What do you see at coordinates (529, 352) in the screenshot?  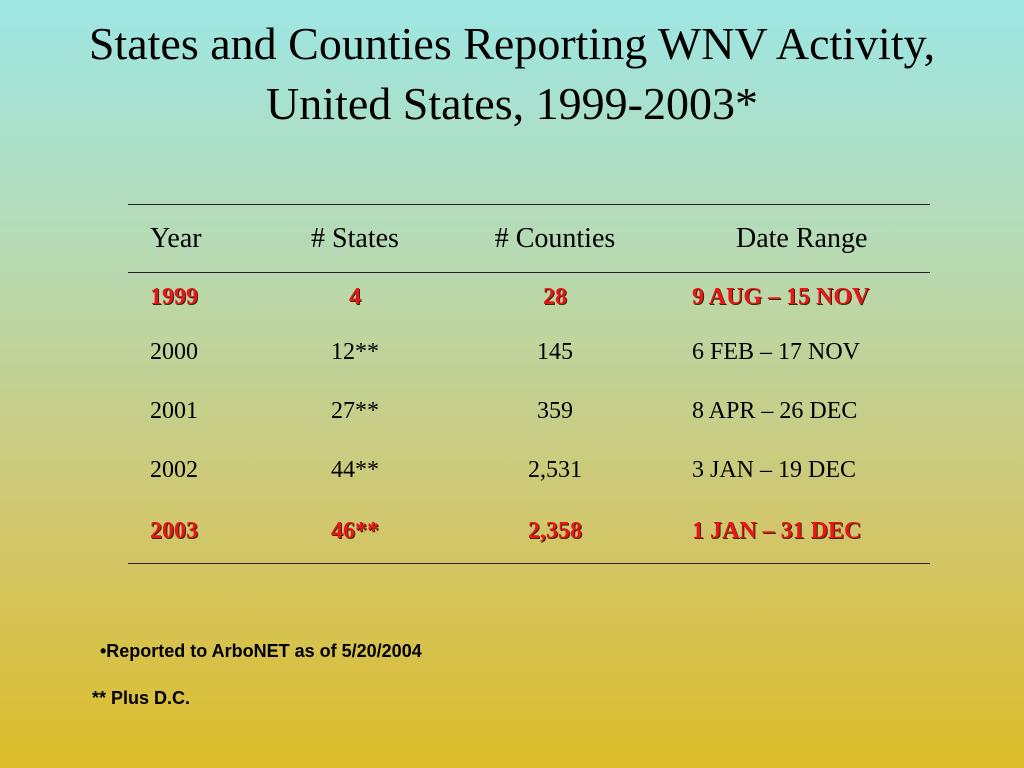 I see `table-row: 2000 12** 145 6 FEB – 17 NOV` at bounding box center [529, 352].